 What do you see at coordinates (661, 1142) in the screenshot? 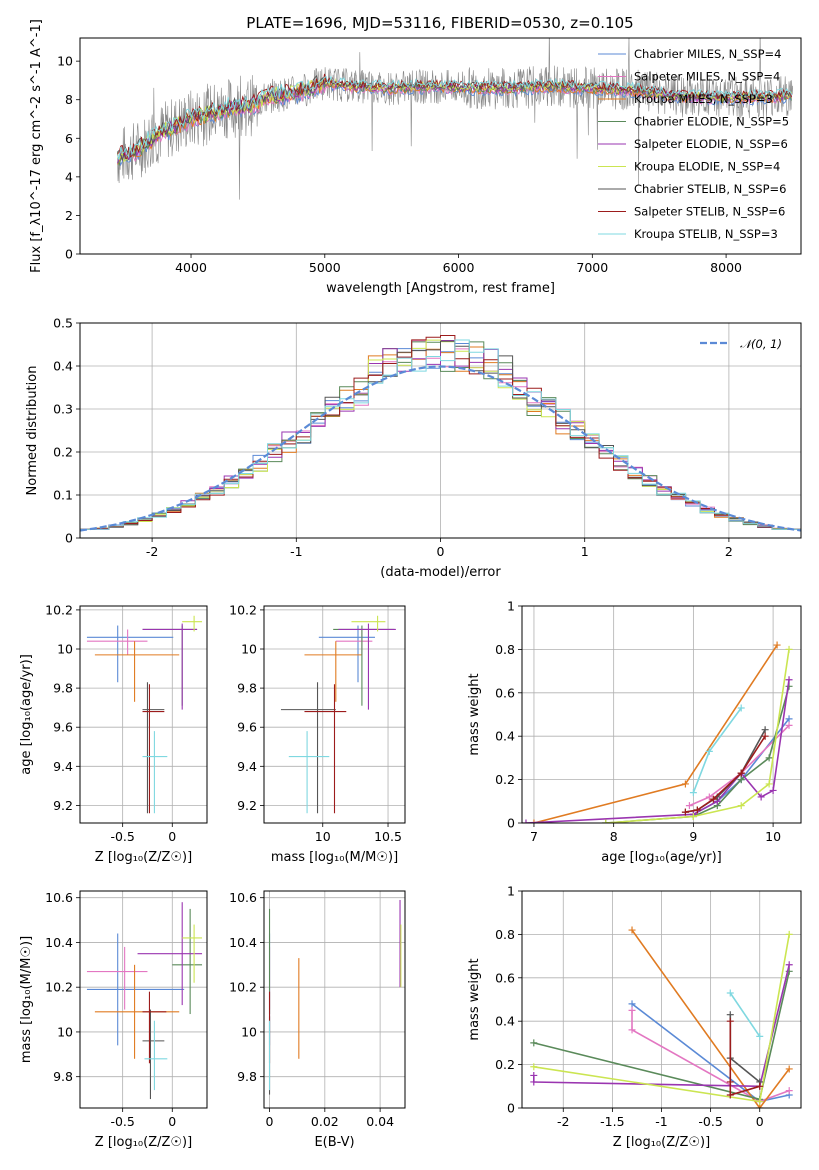
I see `x-axis-label: Z [log₁₀(Z/Z☉)]` at bounding box center [661, 1142].